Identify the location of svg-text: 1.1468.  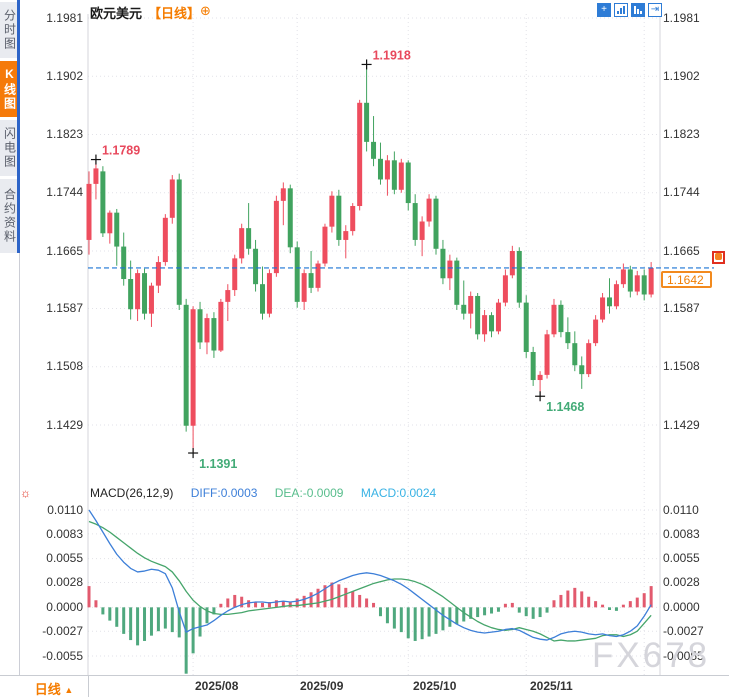
(565, 407).